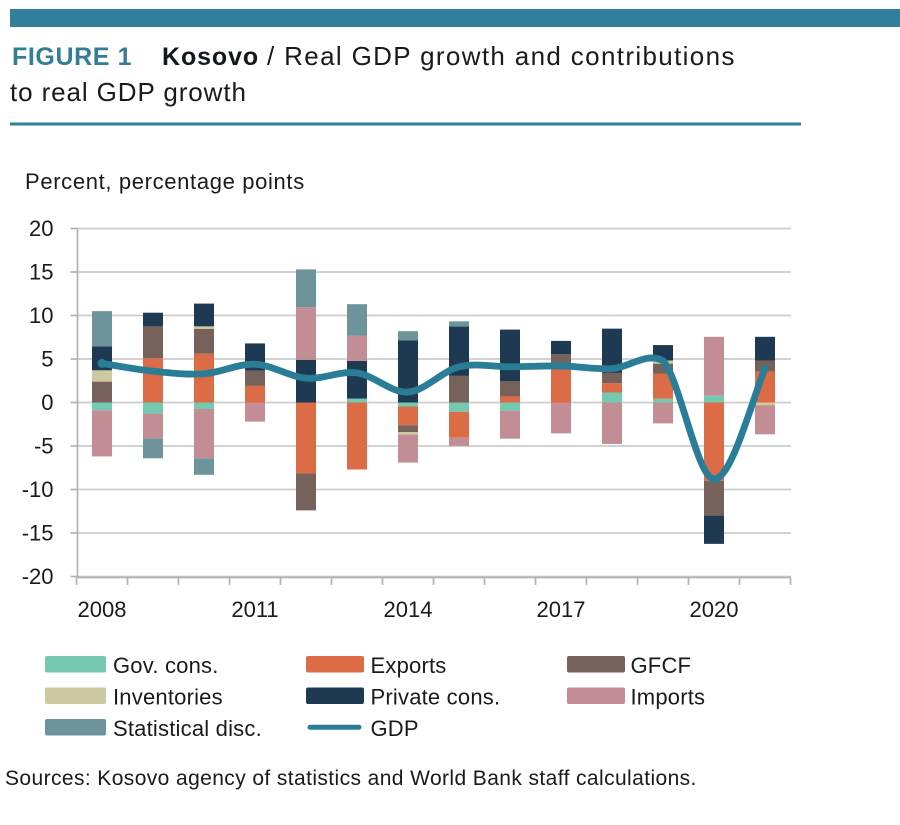  What do you see at coordinates (168, 697) in the screenshot?
I see `svg-text: Inventories` at bounding box center [168, 697].